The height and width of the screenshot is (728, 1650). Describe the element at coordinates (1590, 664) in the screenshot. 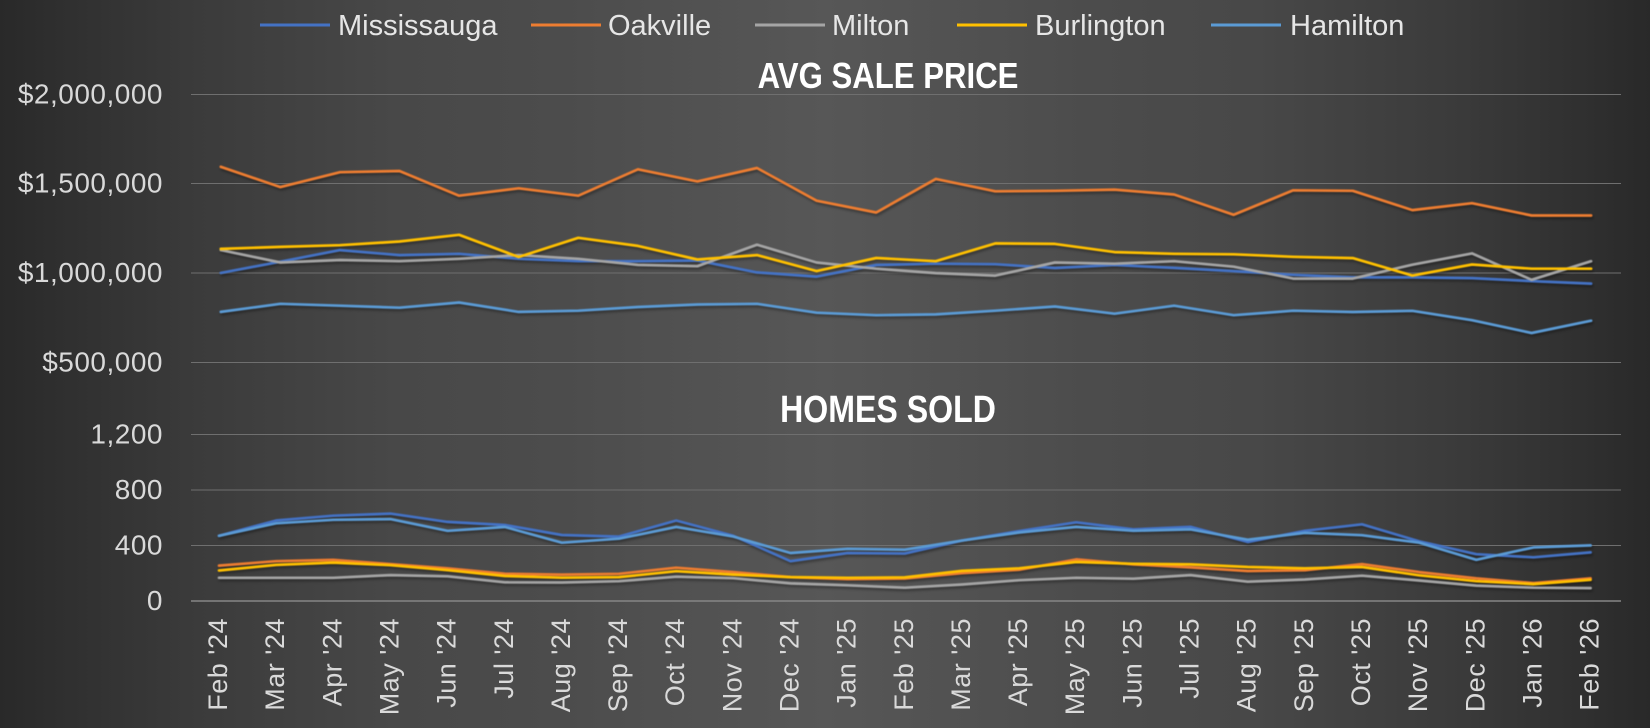

I see `svg-text: Feb '26` at that location.